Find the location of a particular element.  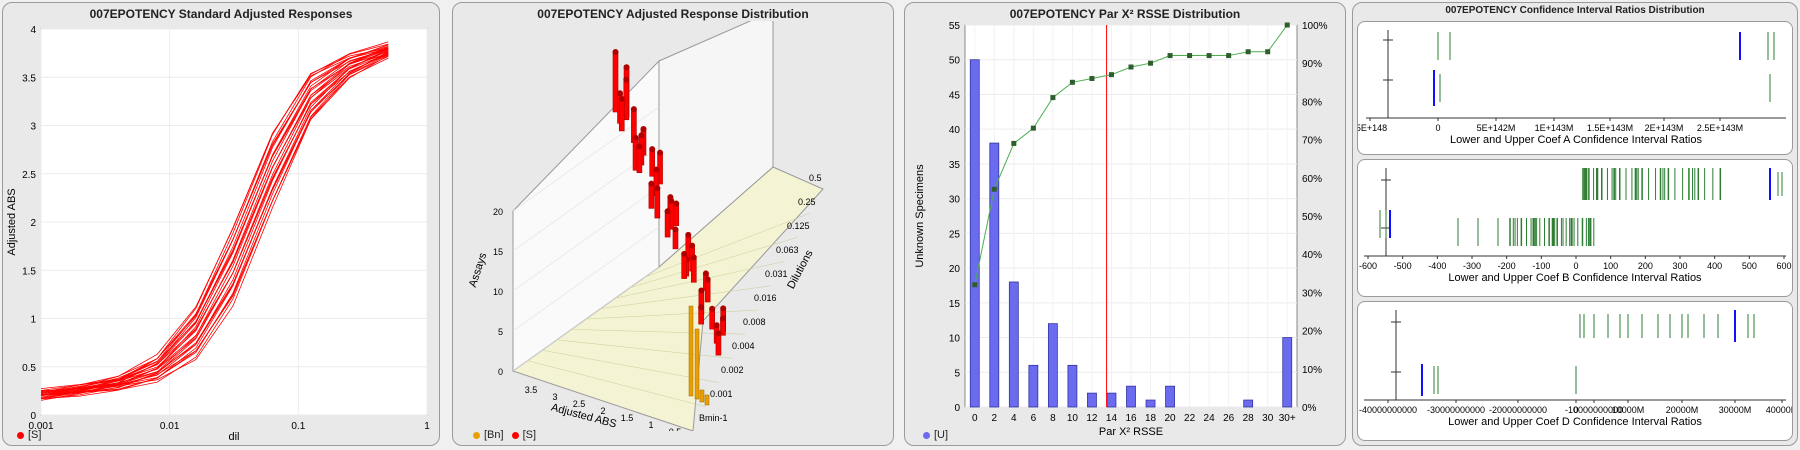

x-tick-label: 3.5 is located at coordinates (531, 390).